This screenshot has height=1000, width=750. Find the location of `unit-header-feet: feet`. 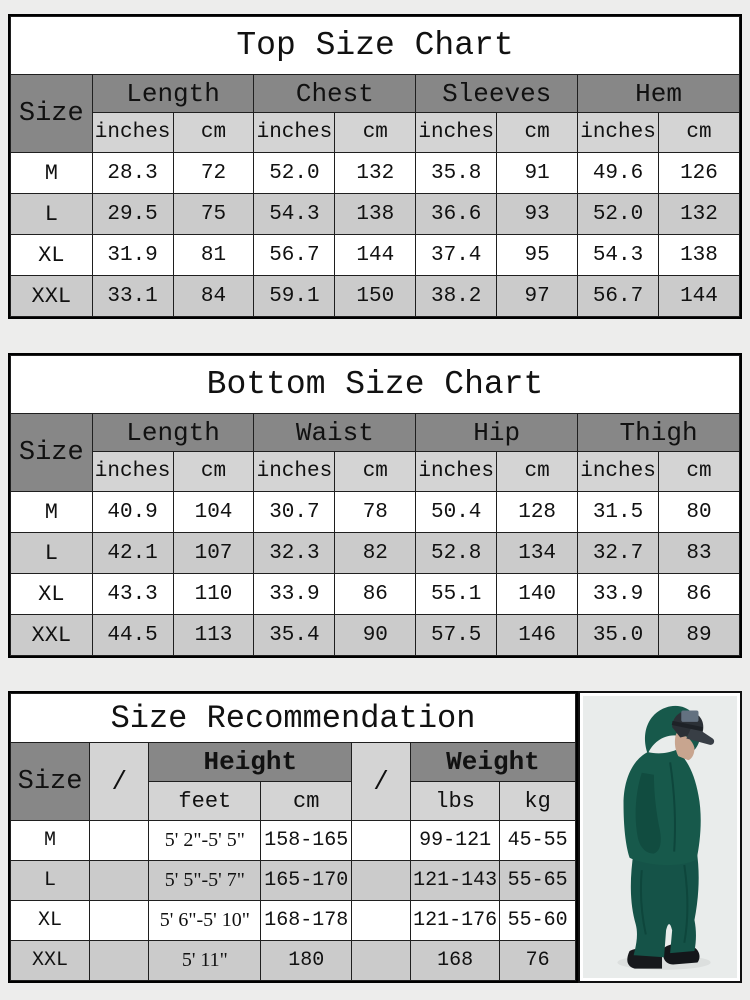

unit-header-feet: feet is located at coordinates (205, 801).